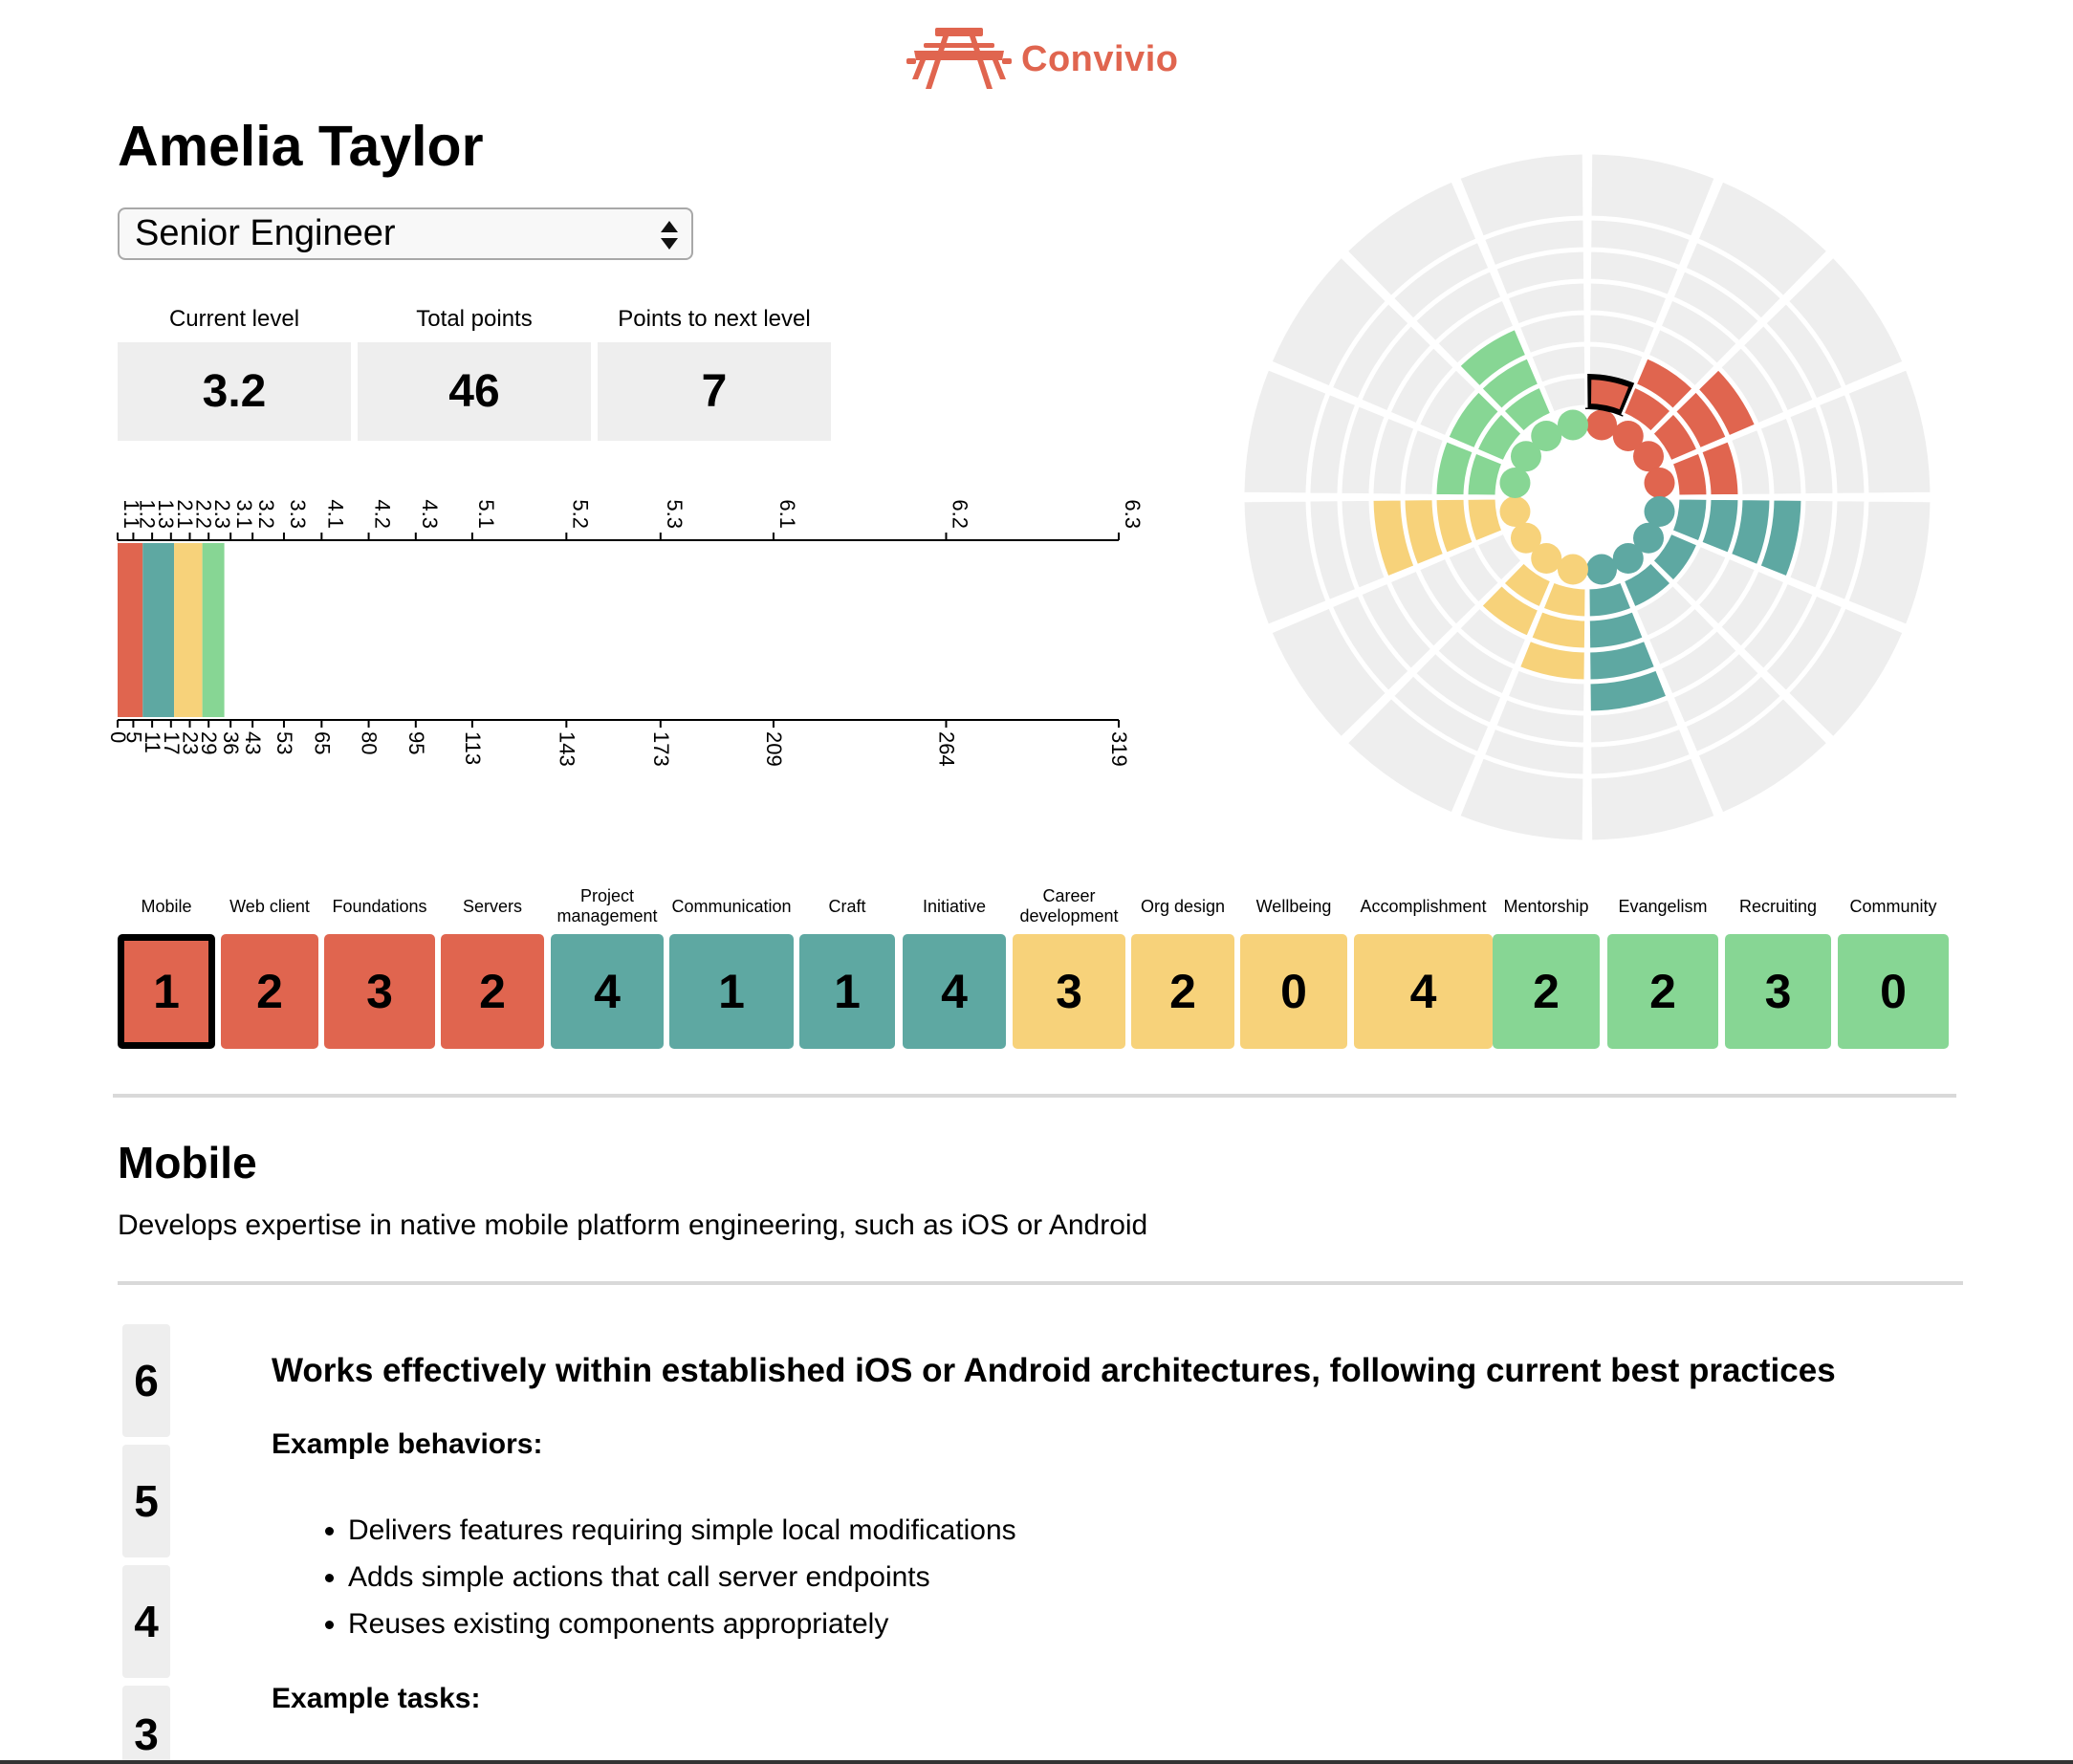 Image resolution: width=2073 pixels, height=1764 pixels. Describe the element at coordinates (1662, 991) in the screenshot. I see `track-tile-evangelism: 2` at that location.